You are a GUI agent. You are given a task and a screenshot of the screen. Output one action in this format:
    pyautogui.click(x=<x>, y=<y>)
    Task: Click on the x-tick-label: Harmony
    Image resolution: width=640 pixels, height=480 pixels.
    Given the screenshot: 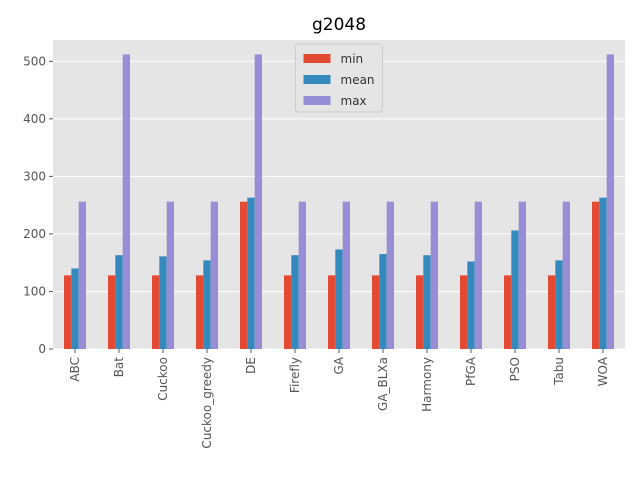 What is the action you would take?
    pyautogui.click(x=427, y=384)
    